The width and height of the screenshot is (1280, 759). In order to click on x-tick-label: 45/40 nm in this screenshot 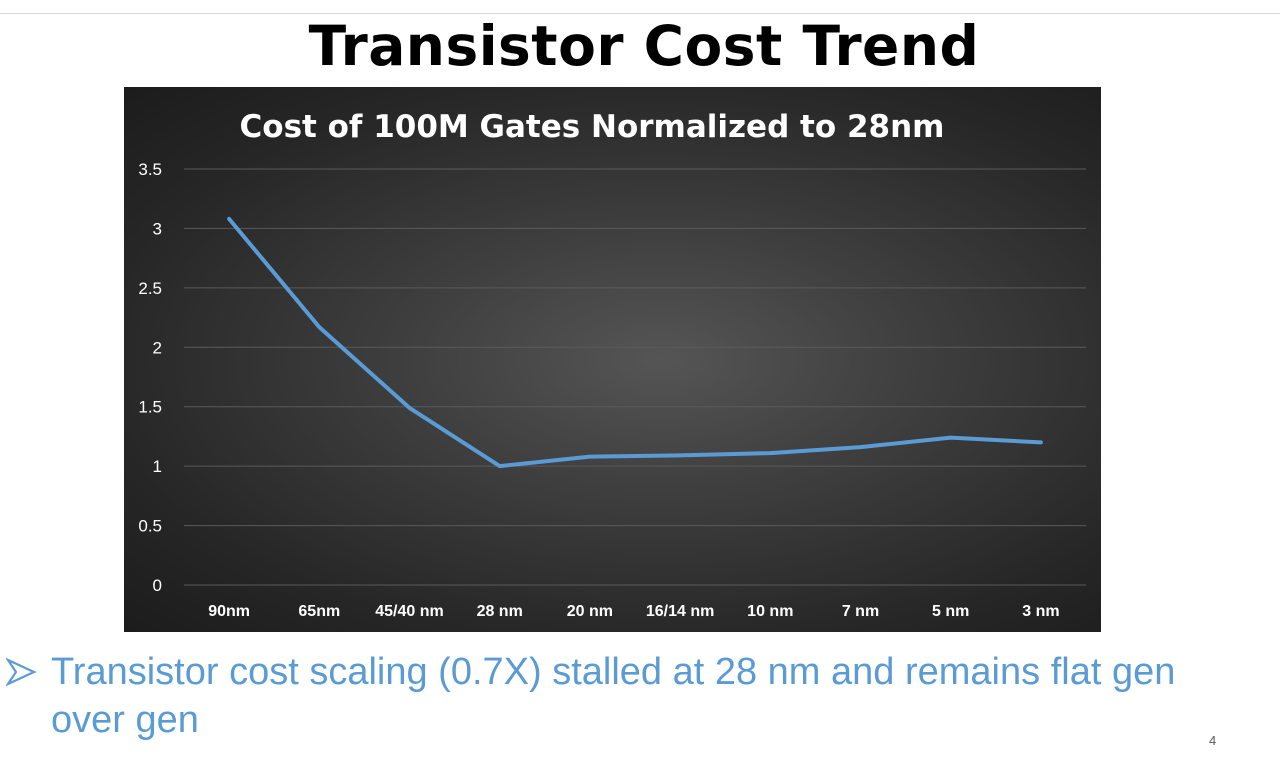, I will do `click(409, 611)`.